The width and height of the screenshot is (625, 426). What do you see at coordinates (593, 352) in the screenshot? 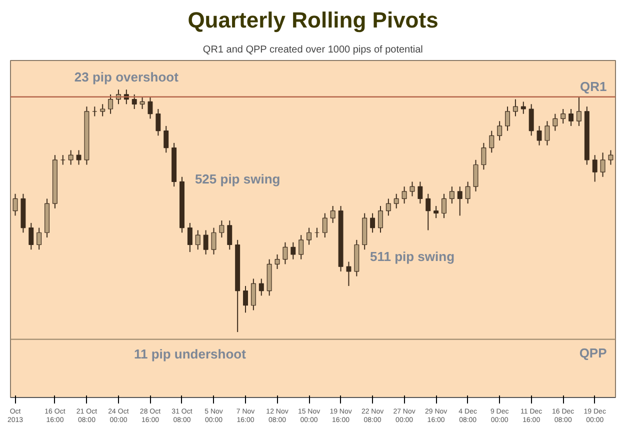
I see `ref-line-label: QPP` at bounding box center [593, 352].